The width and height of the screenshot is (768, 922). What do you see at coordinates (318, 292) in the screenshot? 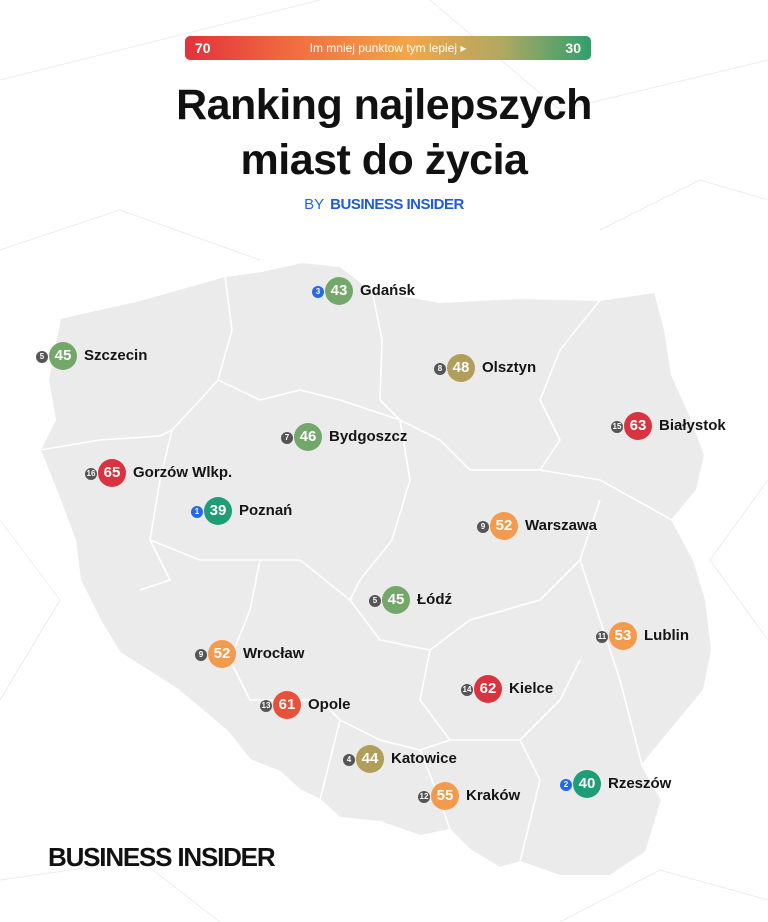
I see `rank-badge: 3` at bounding box center [318, 292].